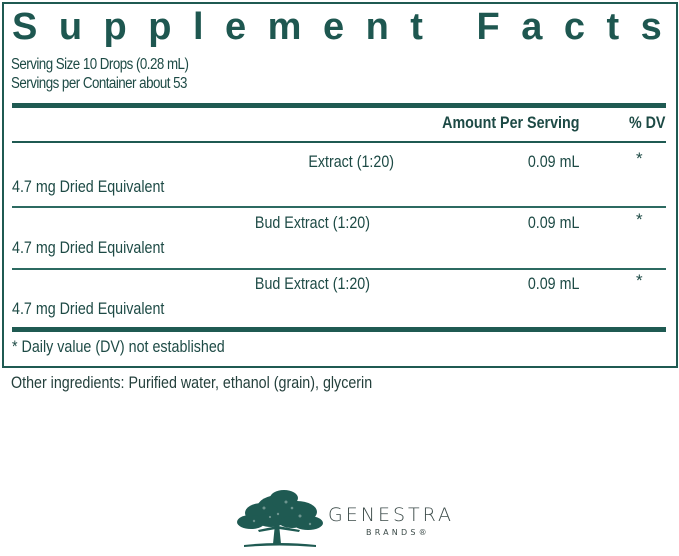  I want to click on thick-divider-bottom, so click(339, 329).